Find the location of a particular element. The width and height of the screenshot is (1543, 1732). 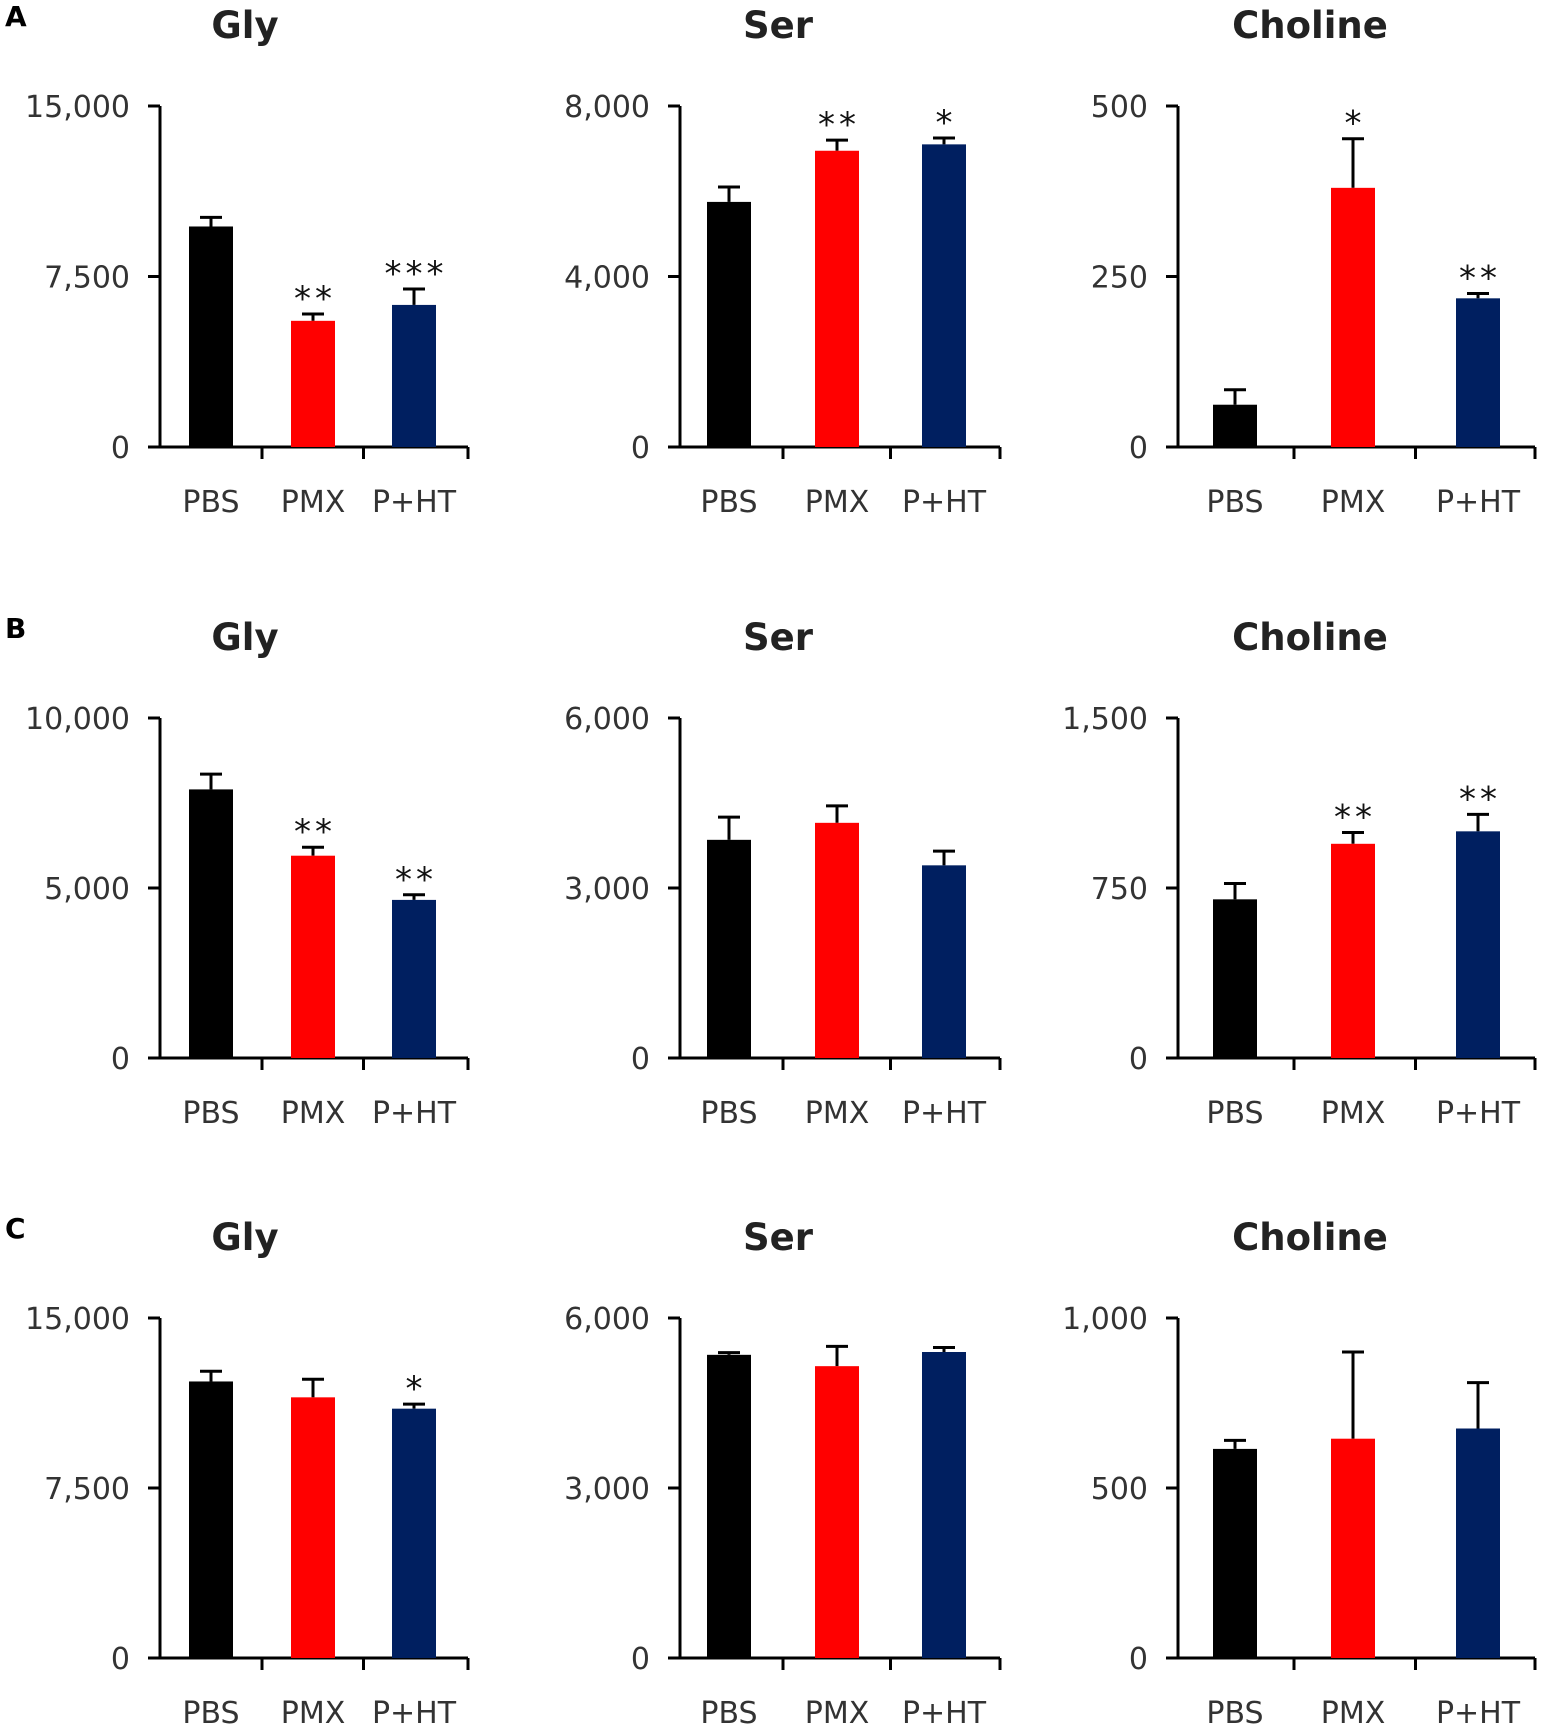

panel-b-gly: Gly 0 5,000 10,000 PBS ** PMX ** P+HT is located at coordinates (247, 873).